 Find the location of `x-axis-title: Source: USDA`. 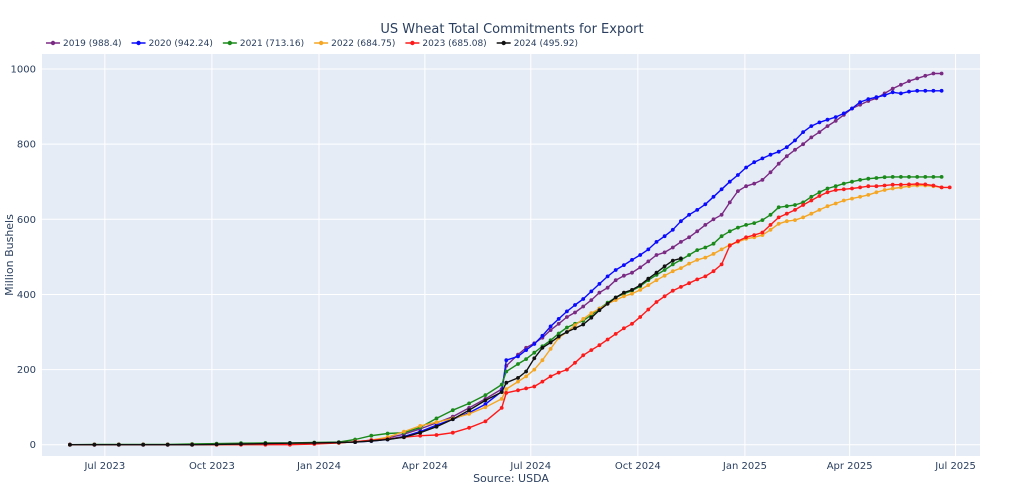

x-axis-title: Source: USDA is located at coordinates (511, 478).